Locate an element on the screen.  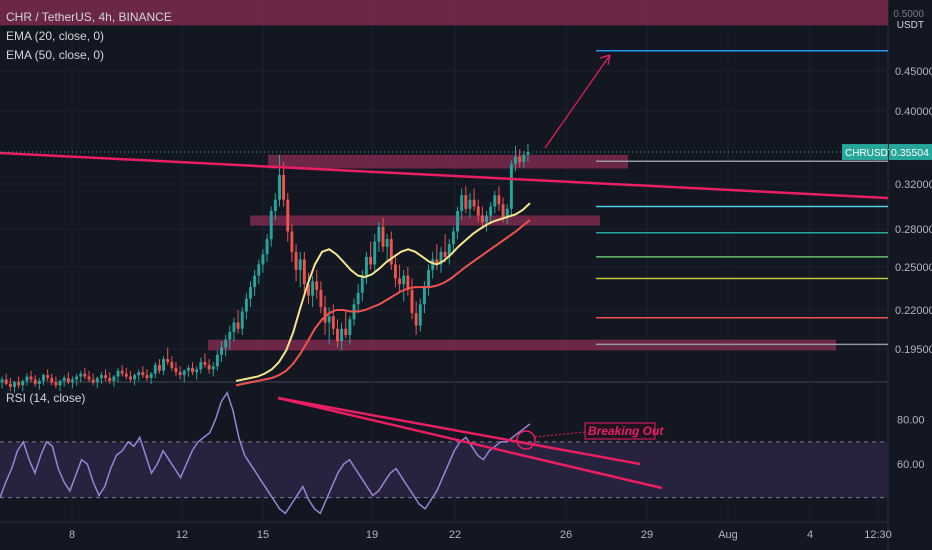
time-tick-label: 8 is located at coordinates (72, 535).